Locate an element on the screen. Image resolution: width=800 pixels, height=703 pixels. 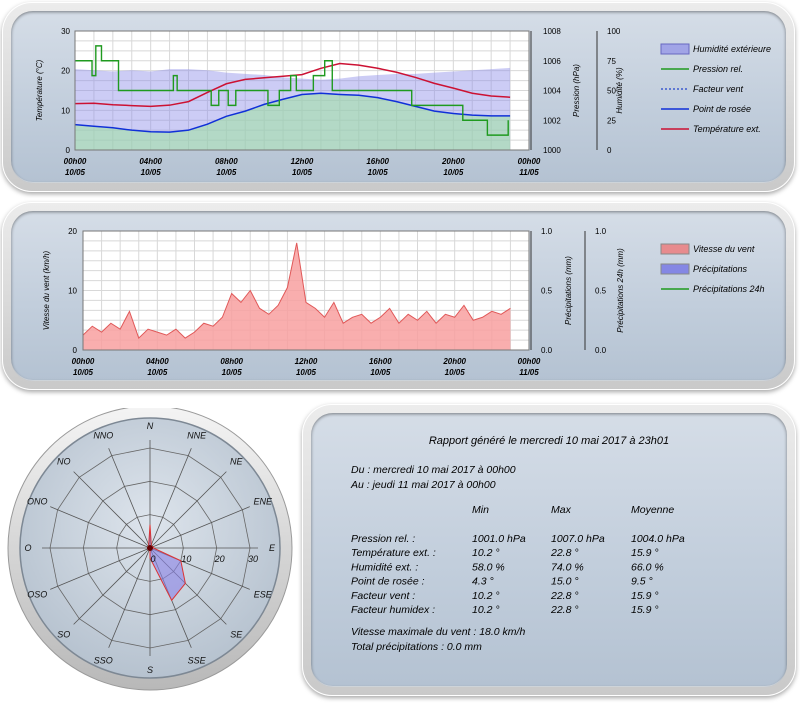
plot-border is located at coordinates (302, 90).